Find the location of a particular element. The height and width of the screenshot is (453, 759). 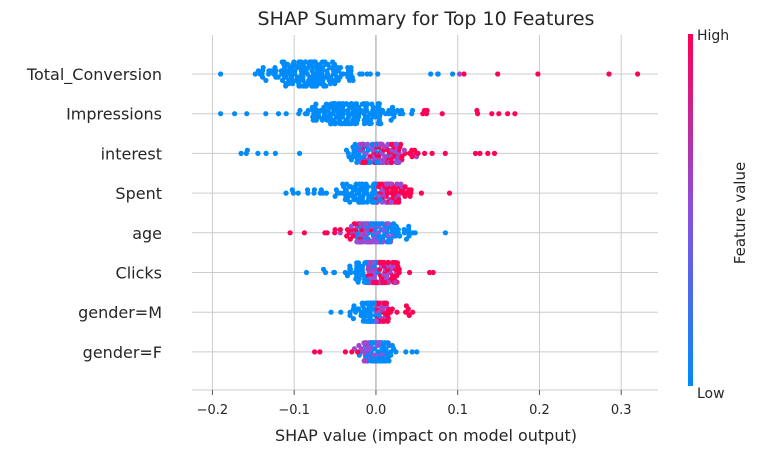

feature-label: gender=F is located at coordinates (122, 352).